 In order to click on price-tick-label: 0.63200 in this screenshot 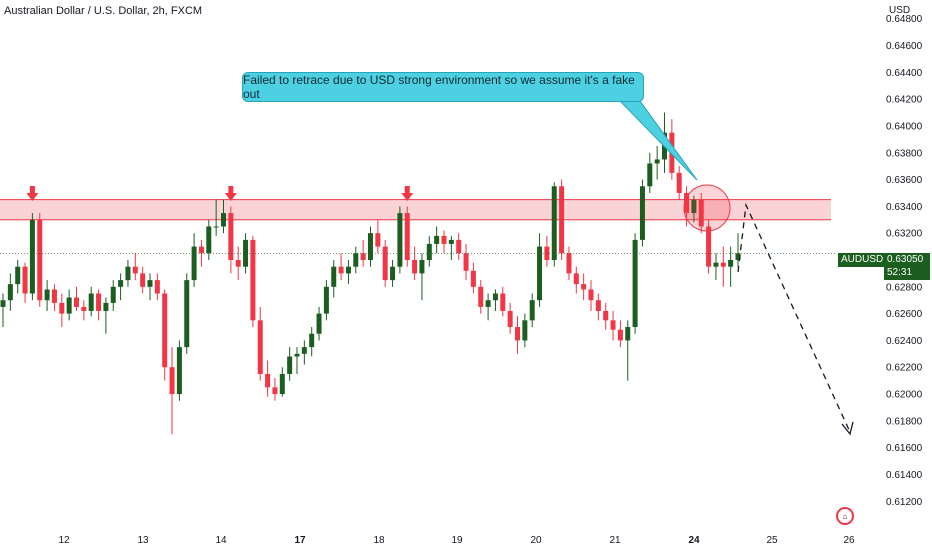, I will do `click(904, 234)`.